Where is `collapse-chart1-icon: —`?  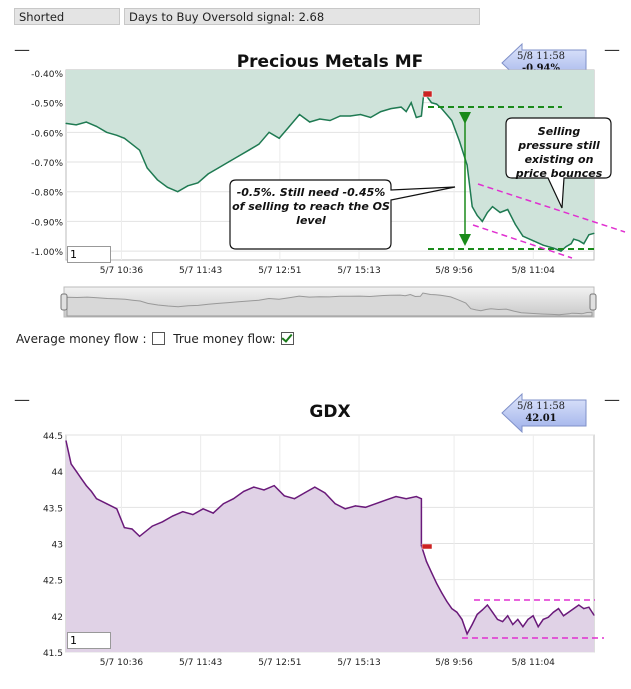 collapse-chart1-icon: — is located at coordinates (22, 49).